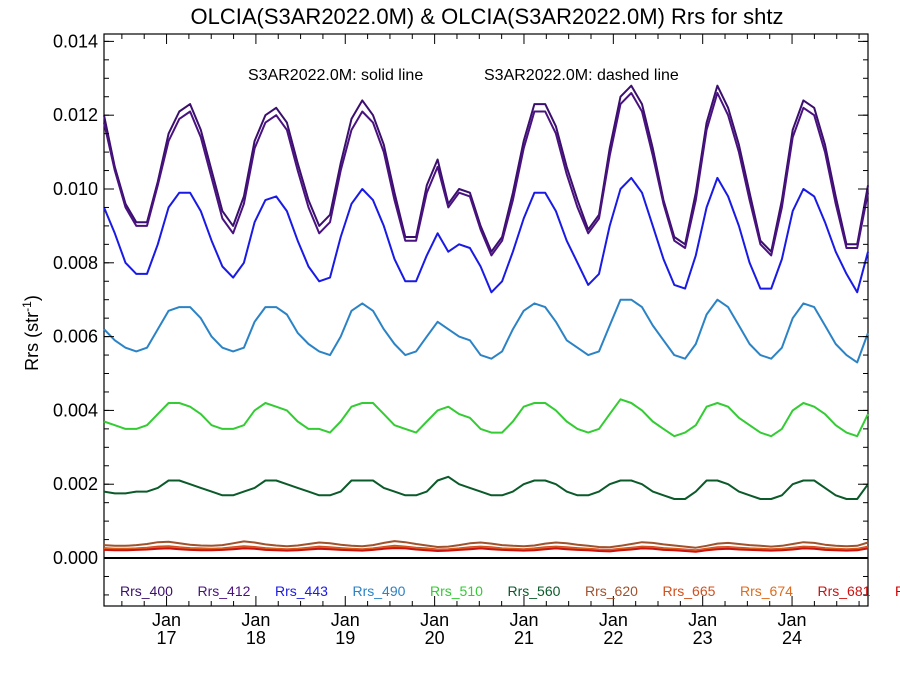 The image size is (900, 675). What do you see at coordinates (689, 591) in the screenshot?
I see `legend-entry-rrs-665: Rrs_665` at bounding box center [689, 591].